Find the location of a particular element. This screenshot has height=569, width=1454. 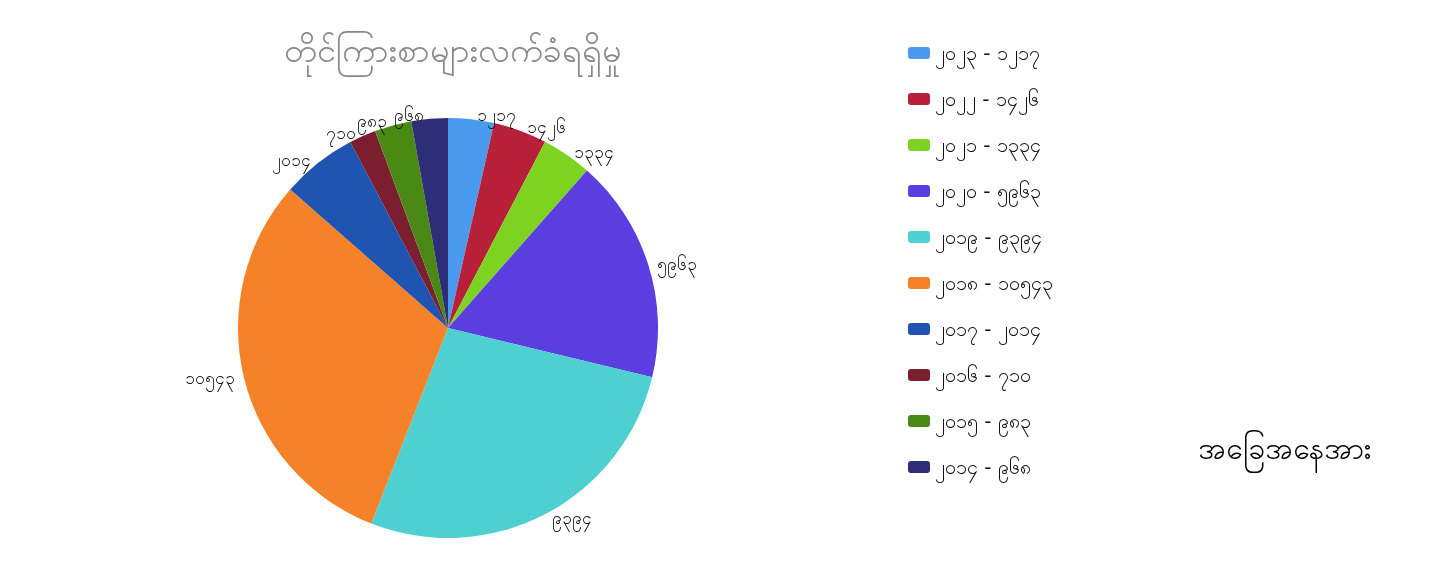

legend-label: ၂၀၁၇ - ၂၀၁၄ is located at coordinates (988, 331).